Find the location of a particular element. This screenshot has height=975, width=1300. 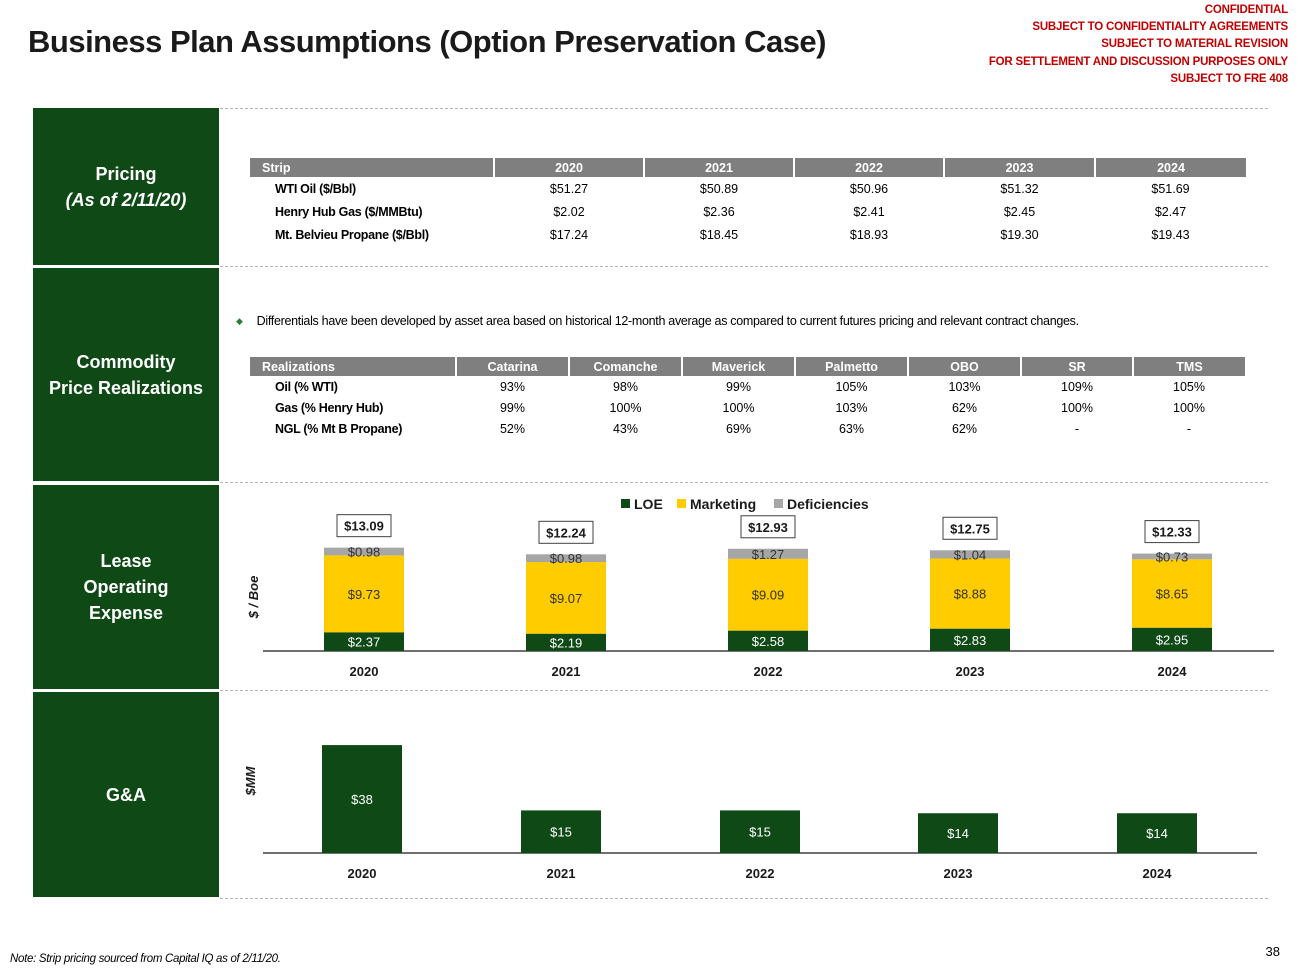

table-cell: $19.30 is located at coordinates (1019, 234).